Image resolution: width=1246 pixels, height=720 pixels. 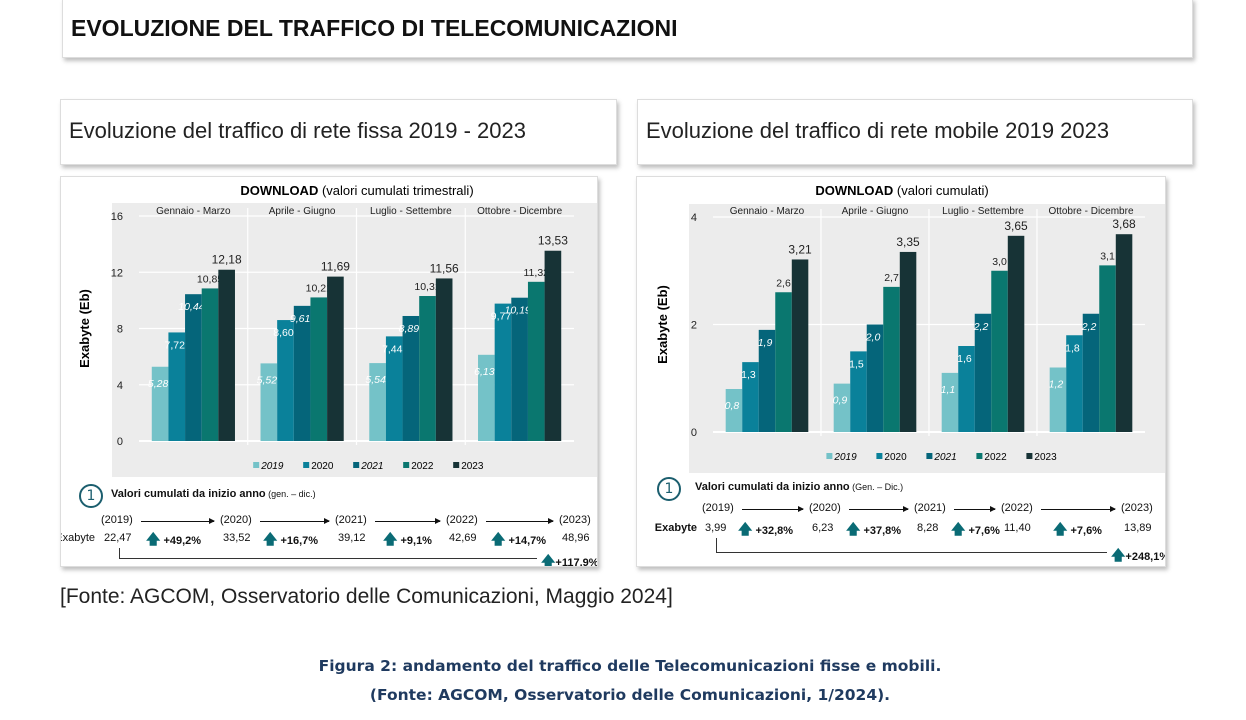 What do you see at coordinates (829, 456) in the screenshot?
I see `legend-swatch-2019` at bounding box center [829, 456].